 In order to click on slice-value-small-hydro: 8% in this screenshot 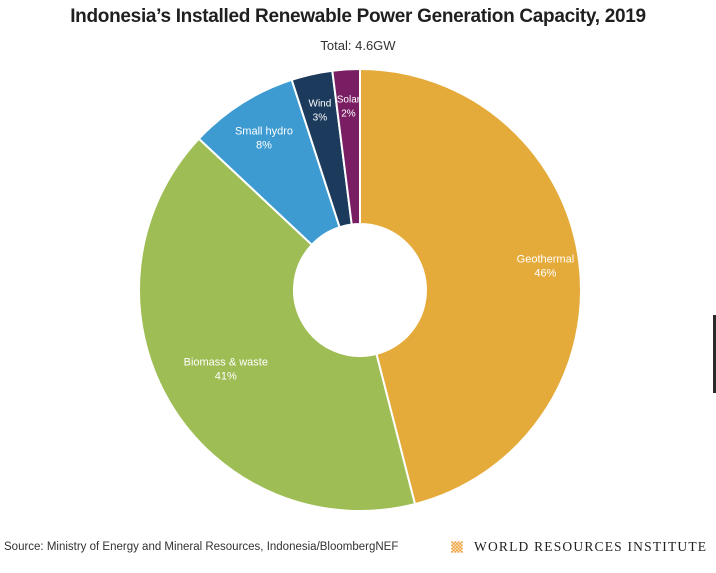, I will do `click(264, 146)`.